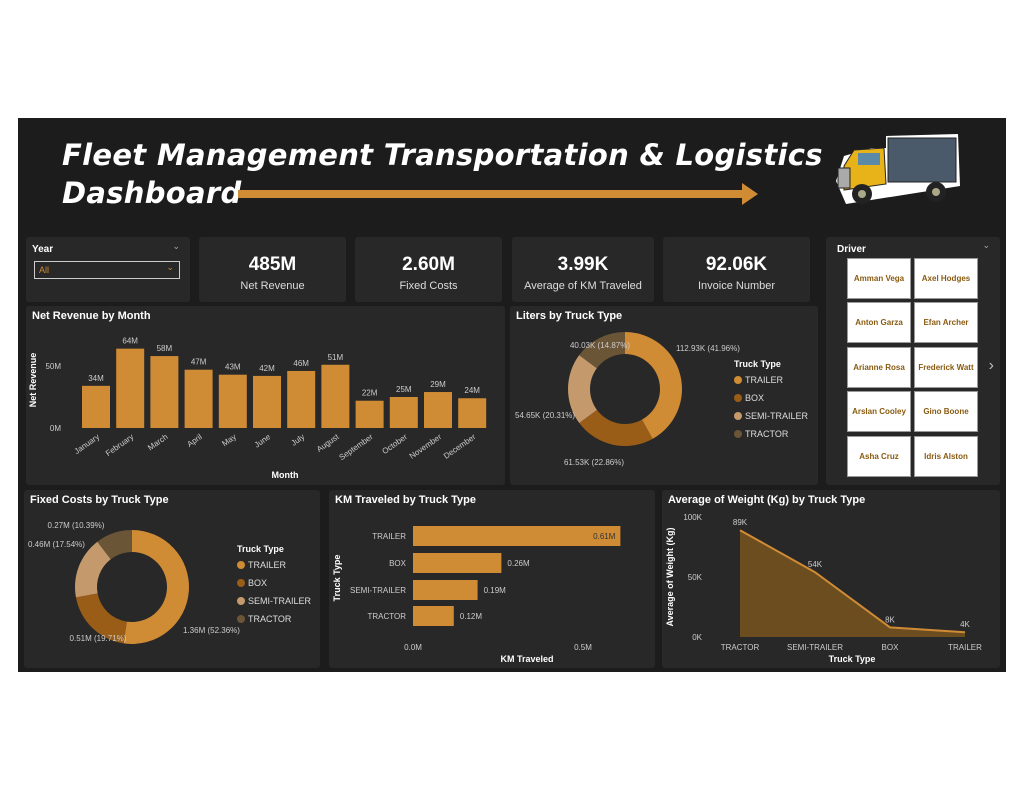 The image size is (1024, 791). Describe the element at coordinates (91, 316) in the screenshot. I see `chart-title: Net Revenue by Month` at that location.